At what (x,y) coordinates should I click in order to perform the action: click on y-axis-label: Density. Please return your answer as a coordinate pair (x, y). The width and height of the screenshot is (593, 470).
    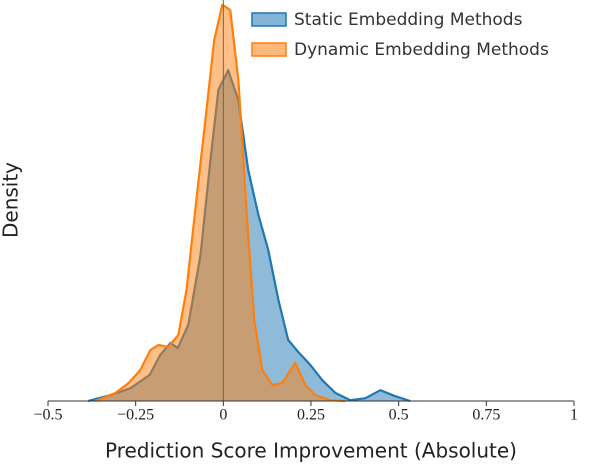
    Looking at the image, I should click on (11, 200).